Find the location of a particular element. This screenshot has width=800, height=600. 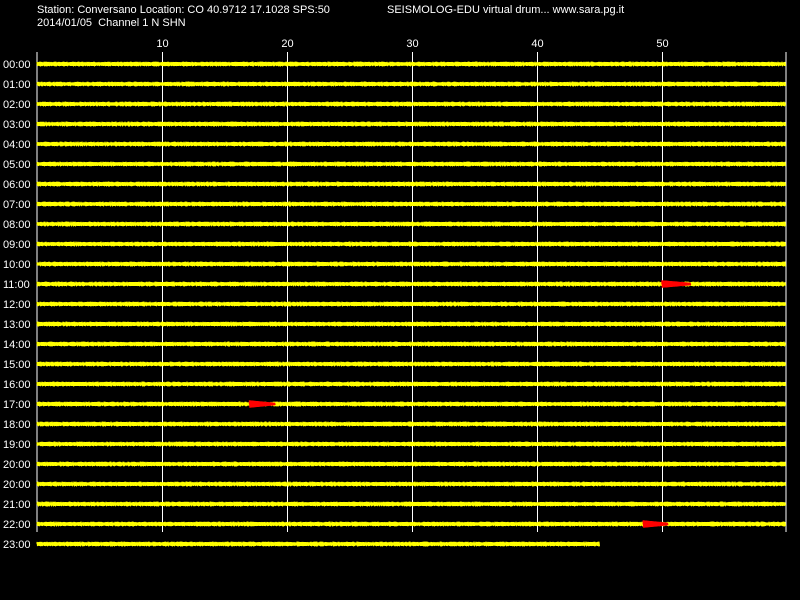

row-label: 05:00 is located at coordinates (17, 165).